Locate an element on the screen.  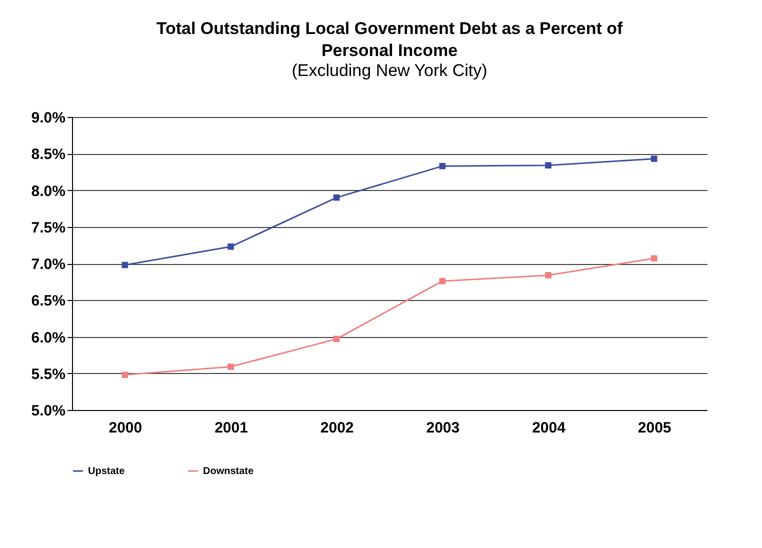
y-tick-label: 7.0% is located at coordinates (48, 264).